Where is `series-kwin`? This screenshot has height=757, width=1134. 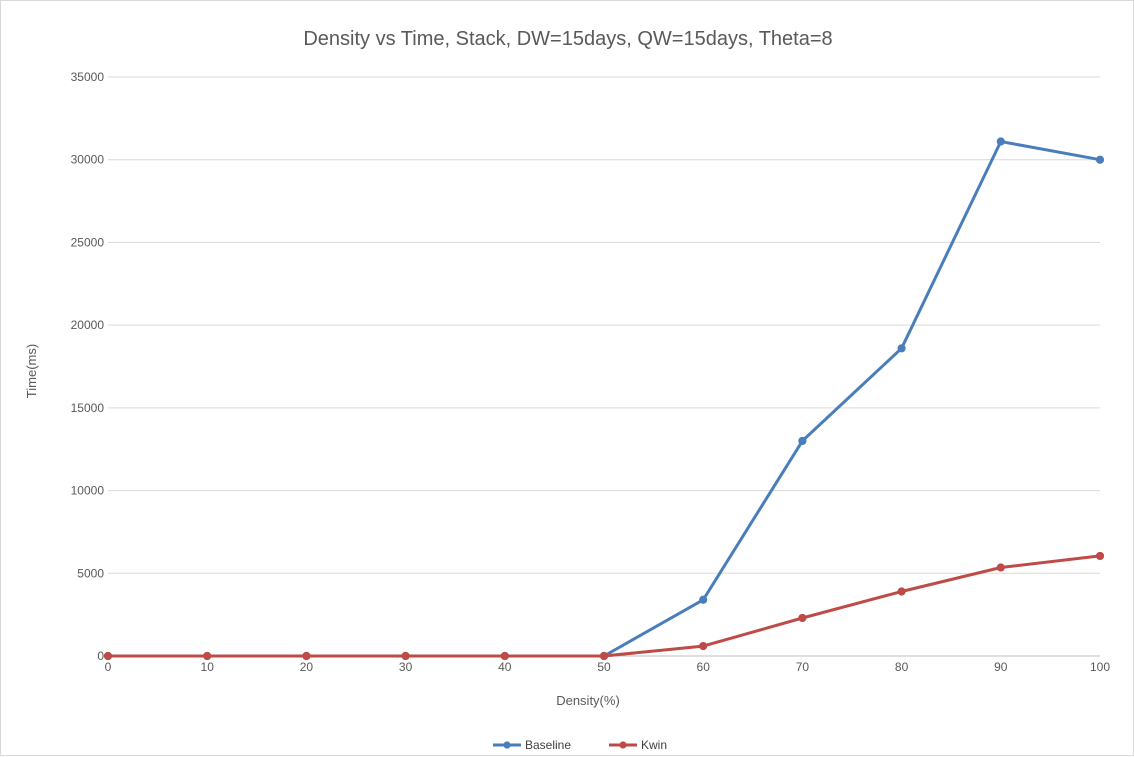 series-kwin is located at coordinates (604, 606).